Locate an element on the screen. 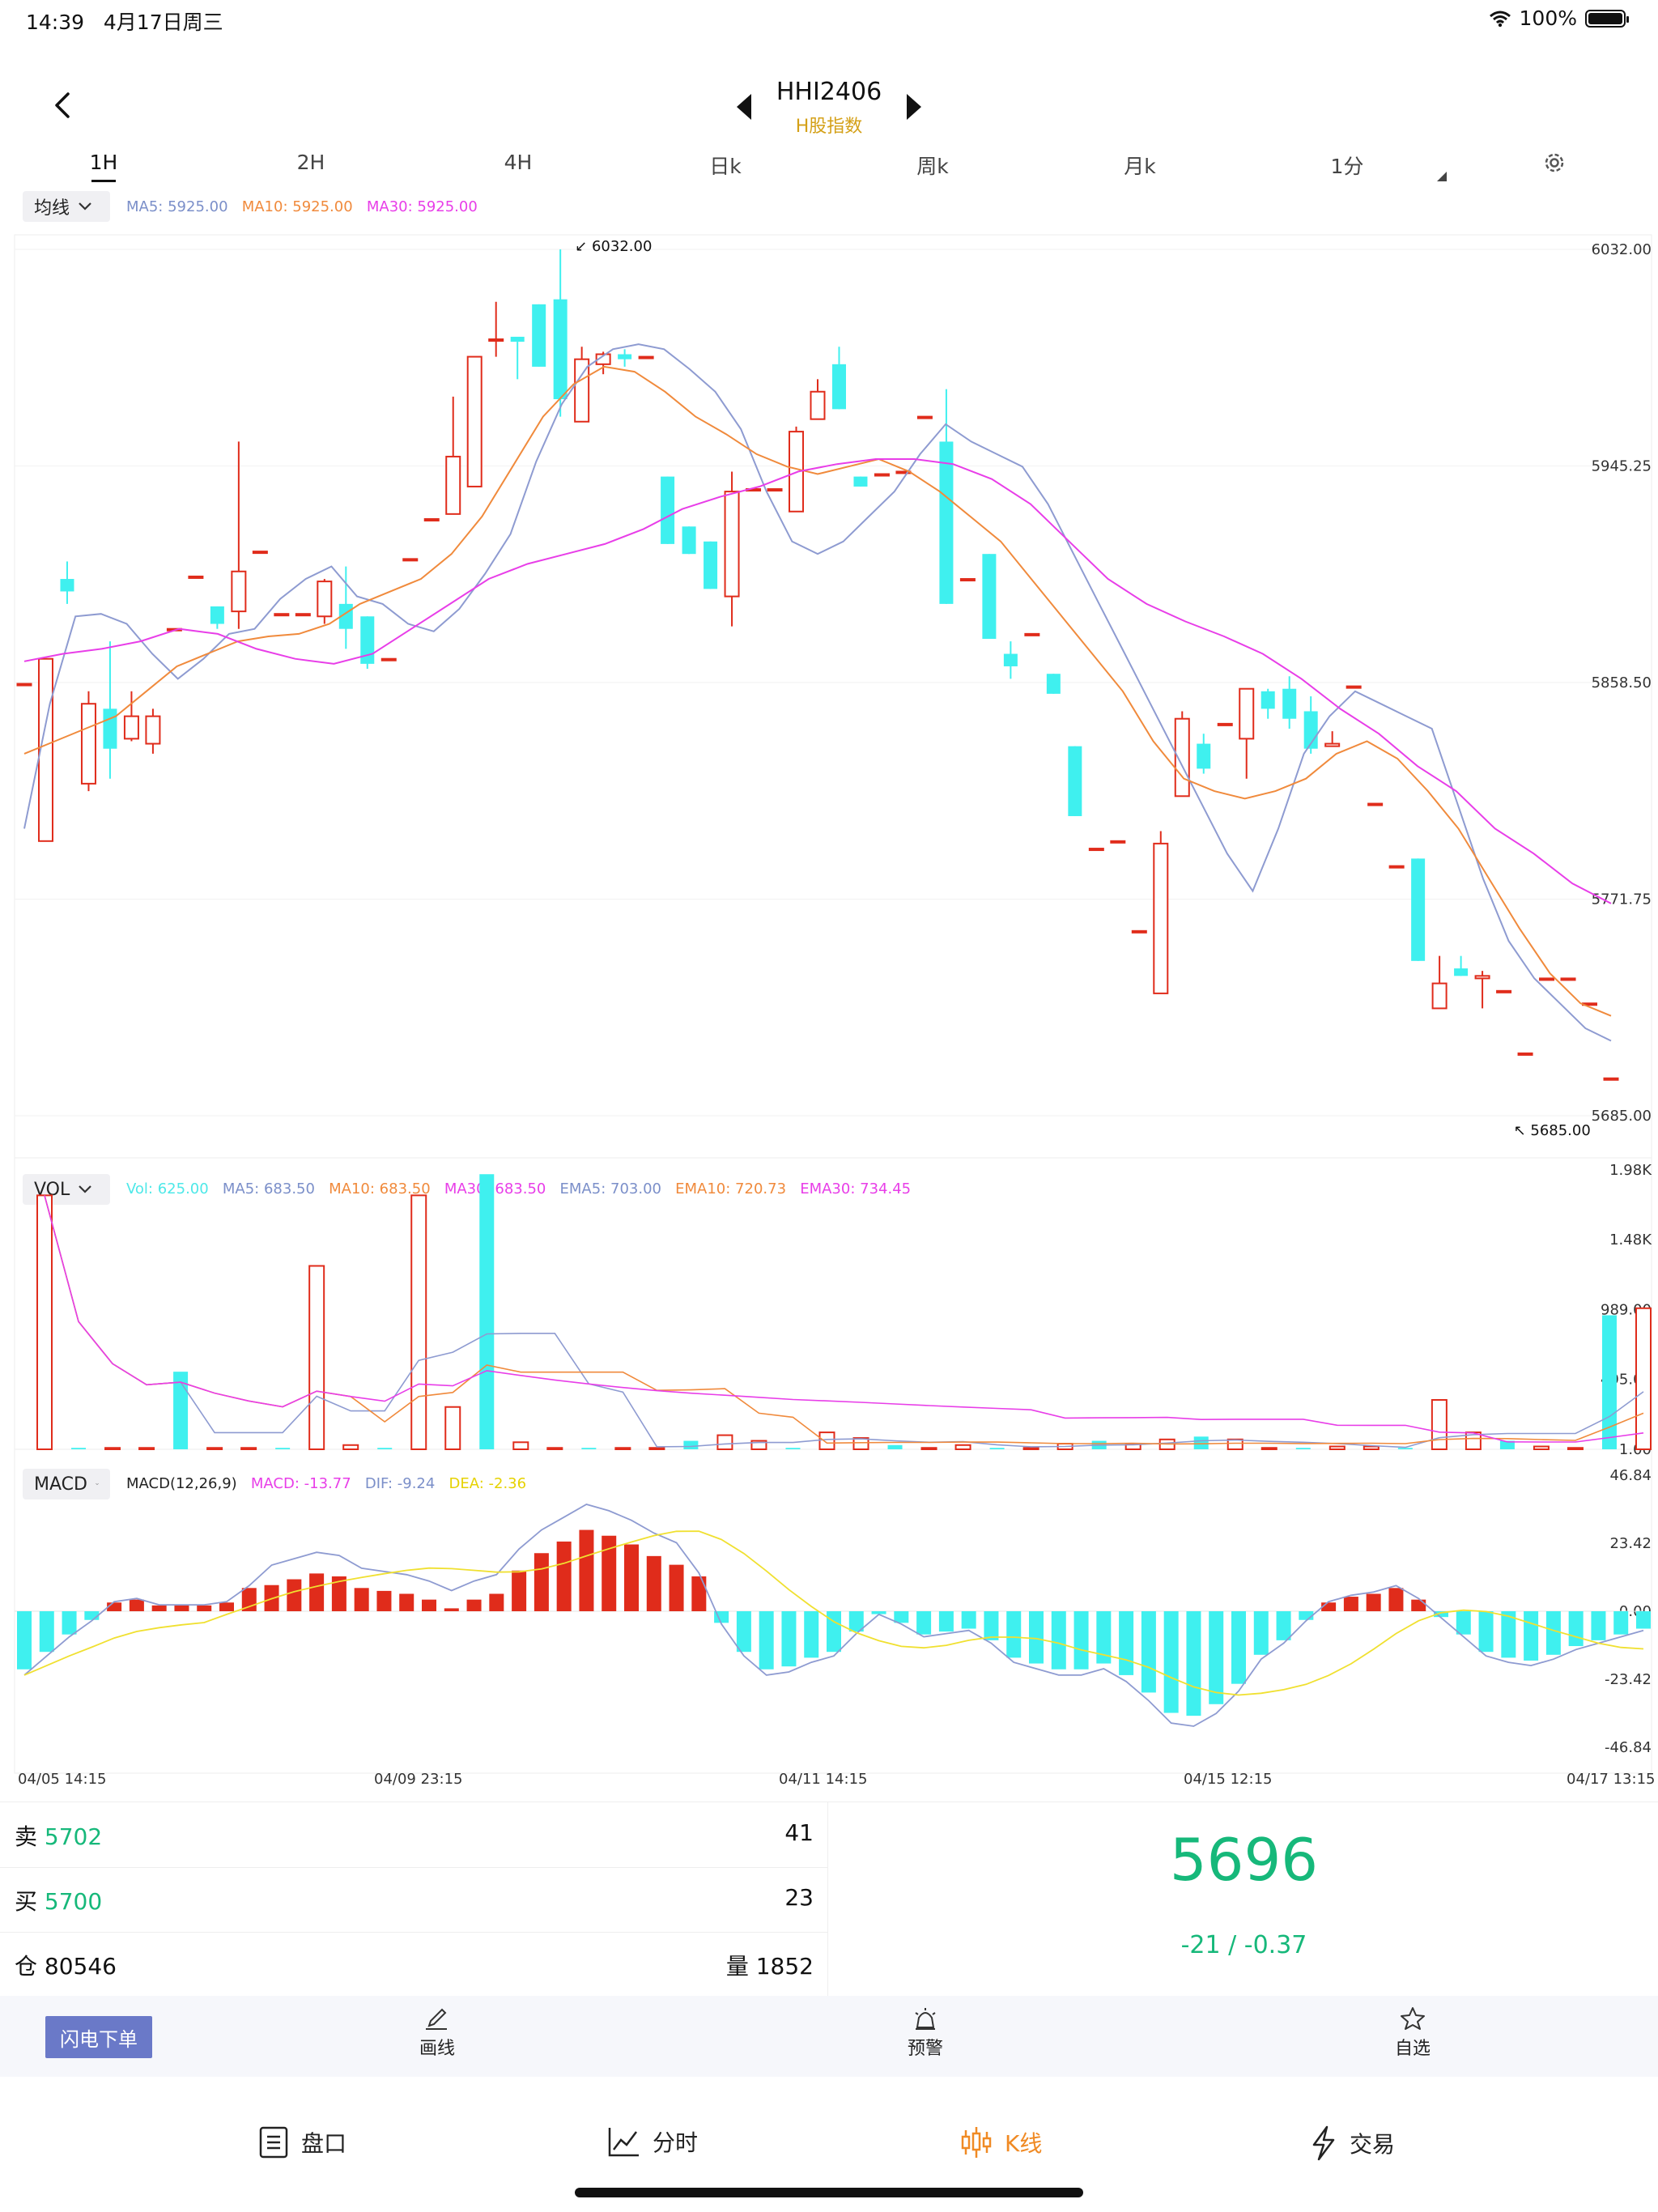  macd-selector: MACD is located at coordinates (66, 1484).